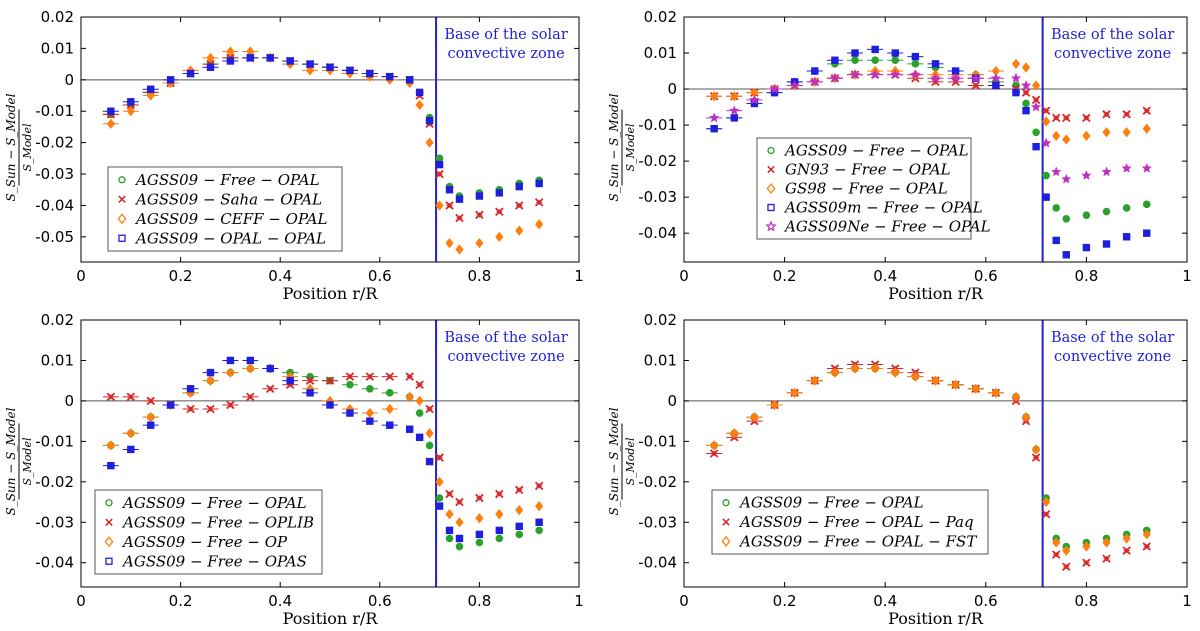 The height and width of the screenshot is (631, 1200). Describe the element at coordinates (986, 601) in the screenshot. I see `x-tick-label: 0.6` at that location.